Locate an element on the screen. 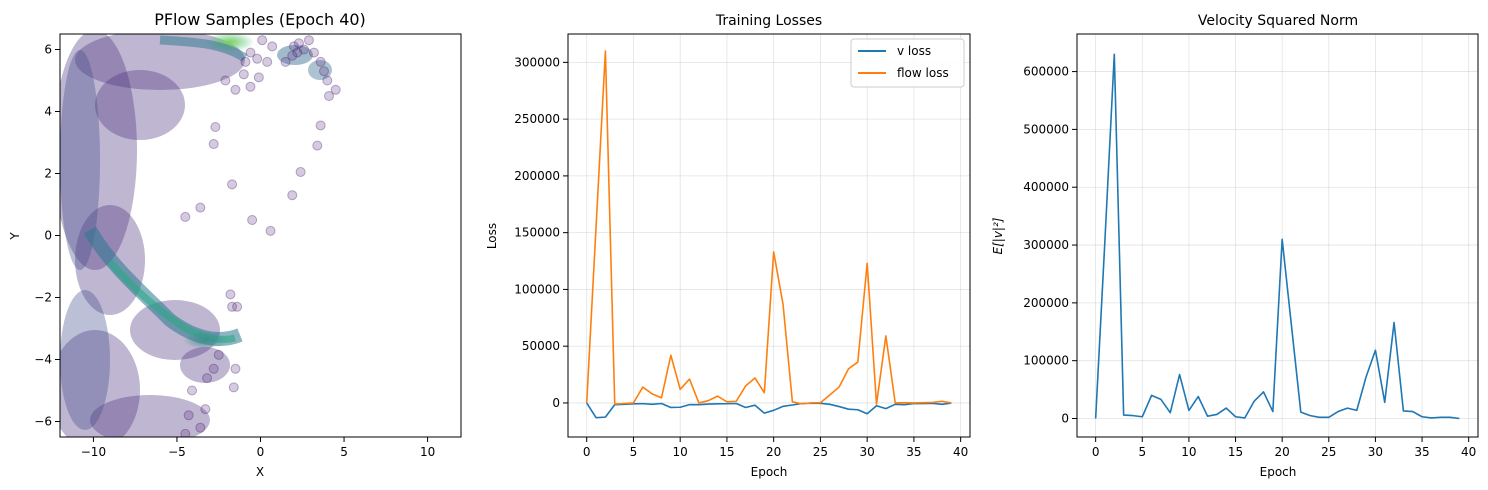 The height and width of the screenshot is (490, 1488). velocity-y-tick-label: 100000 is located at coordinates (1046, 361).